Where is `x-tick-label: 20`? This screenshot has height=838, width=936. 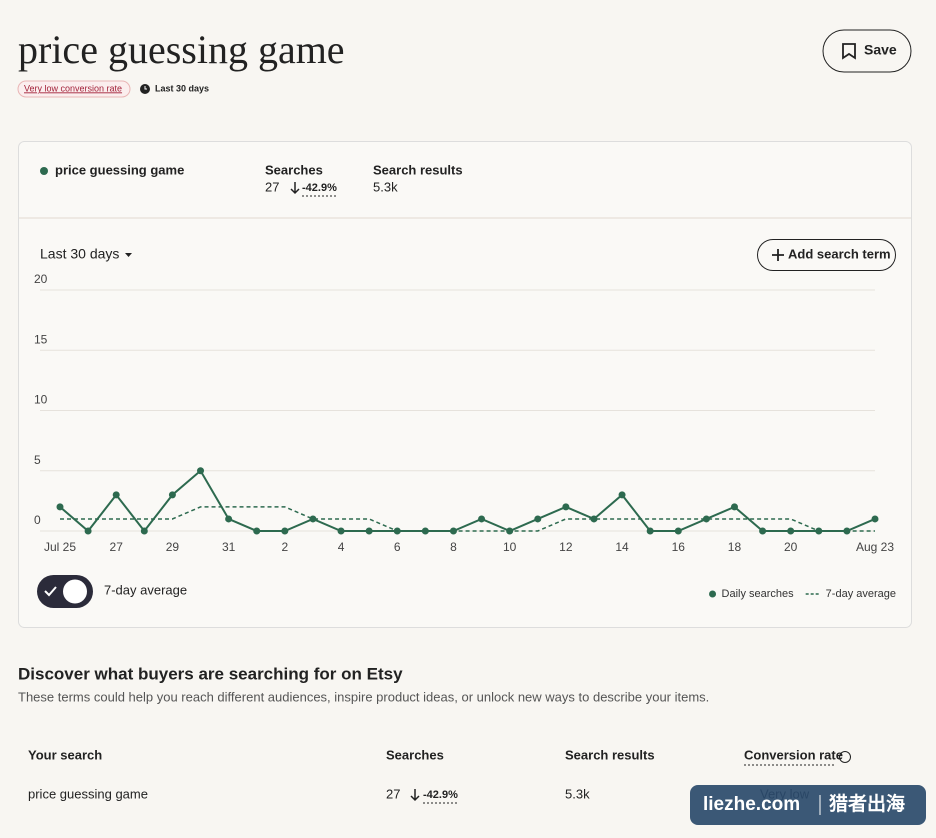
x-tick-label: 20 is located at coordinates (791, 547).